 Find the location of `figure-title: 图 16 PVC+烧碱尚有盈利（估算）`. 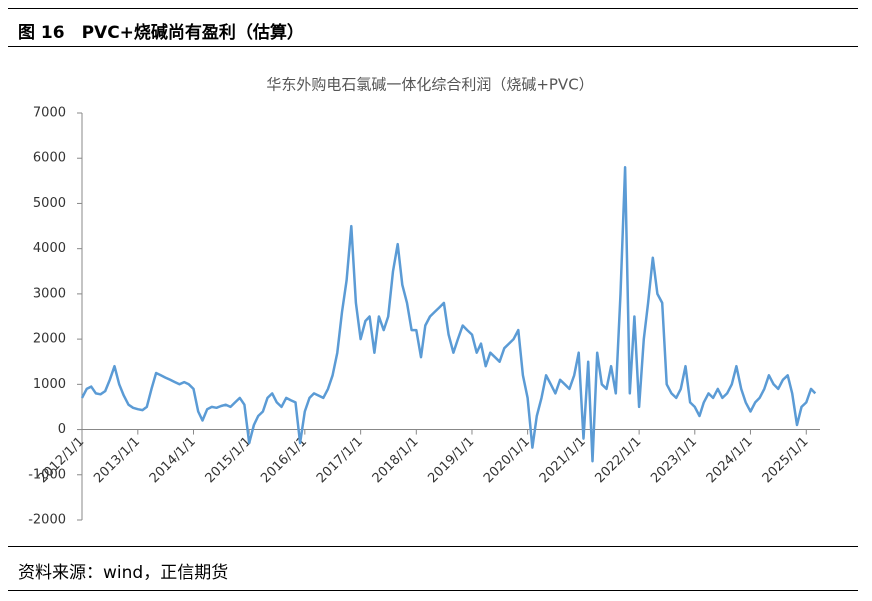

figure-title: 图 16 PVC+烧碱尚有盈利（估算） is located at coordinates (161, 33).